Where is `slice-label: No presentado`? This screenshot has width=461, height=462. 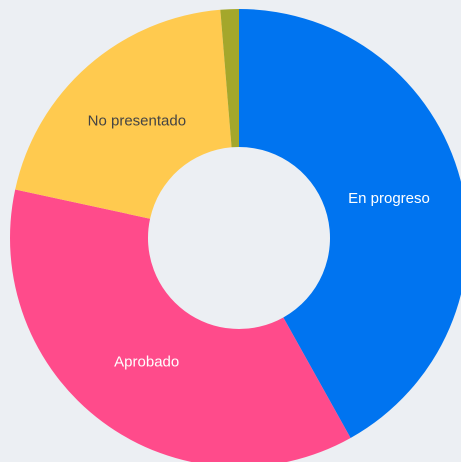
slice-label: No presentado is located at coordinates (137, 120).